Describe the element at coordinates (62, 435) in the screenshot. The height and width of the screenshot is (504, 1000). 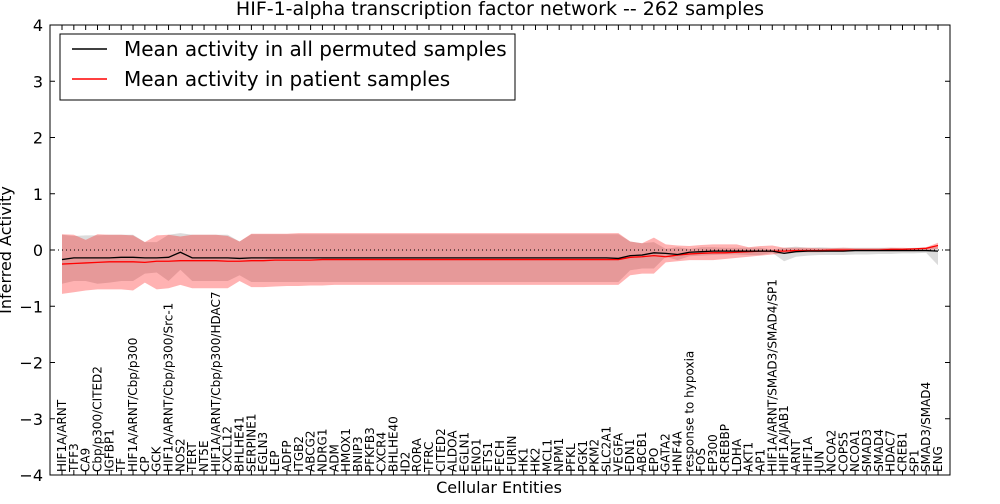
I see `x-tick-label: HIF1A/ARNT` at that location.